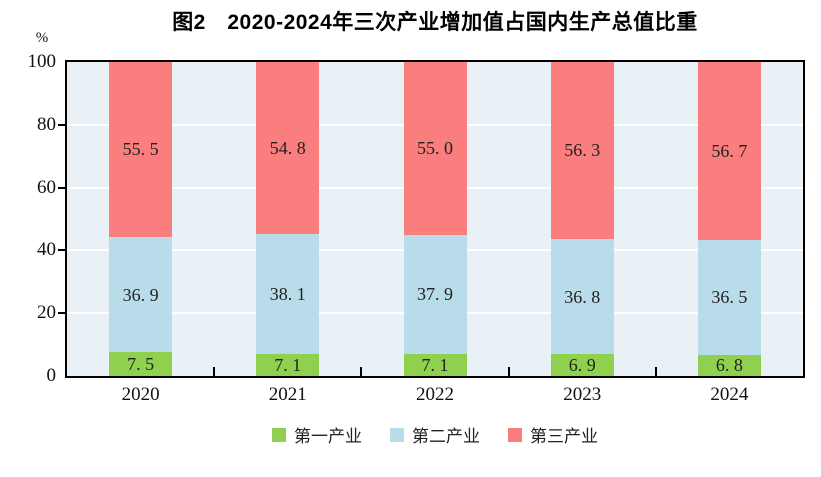  I want to click on legend-label: 第一产业, so click(328, 436).